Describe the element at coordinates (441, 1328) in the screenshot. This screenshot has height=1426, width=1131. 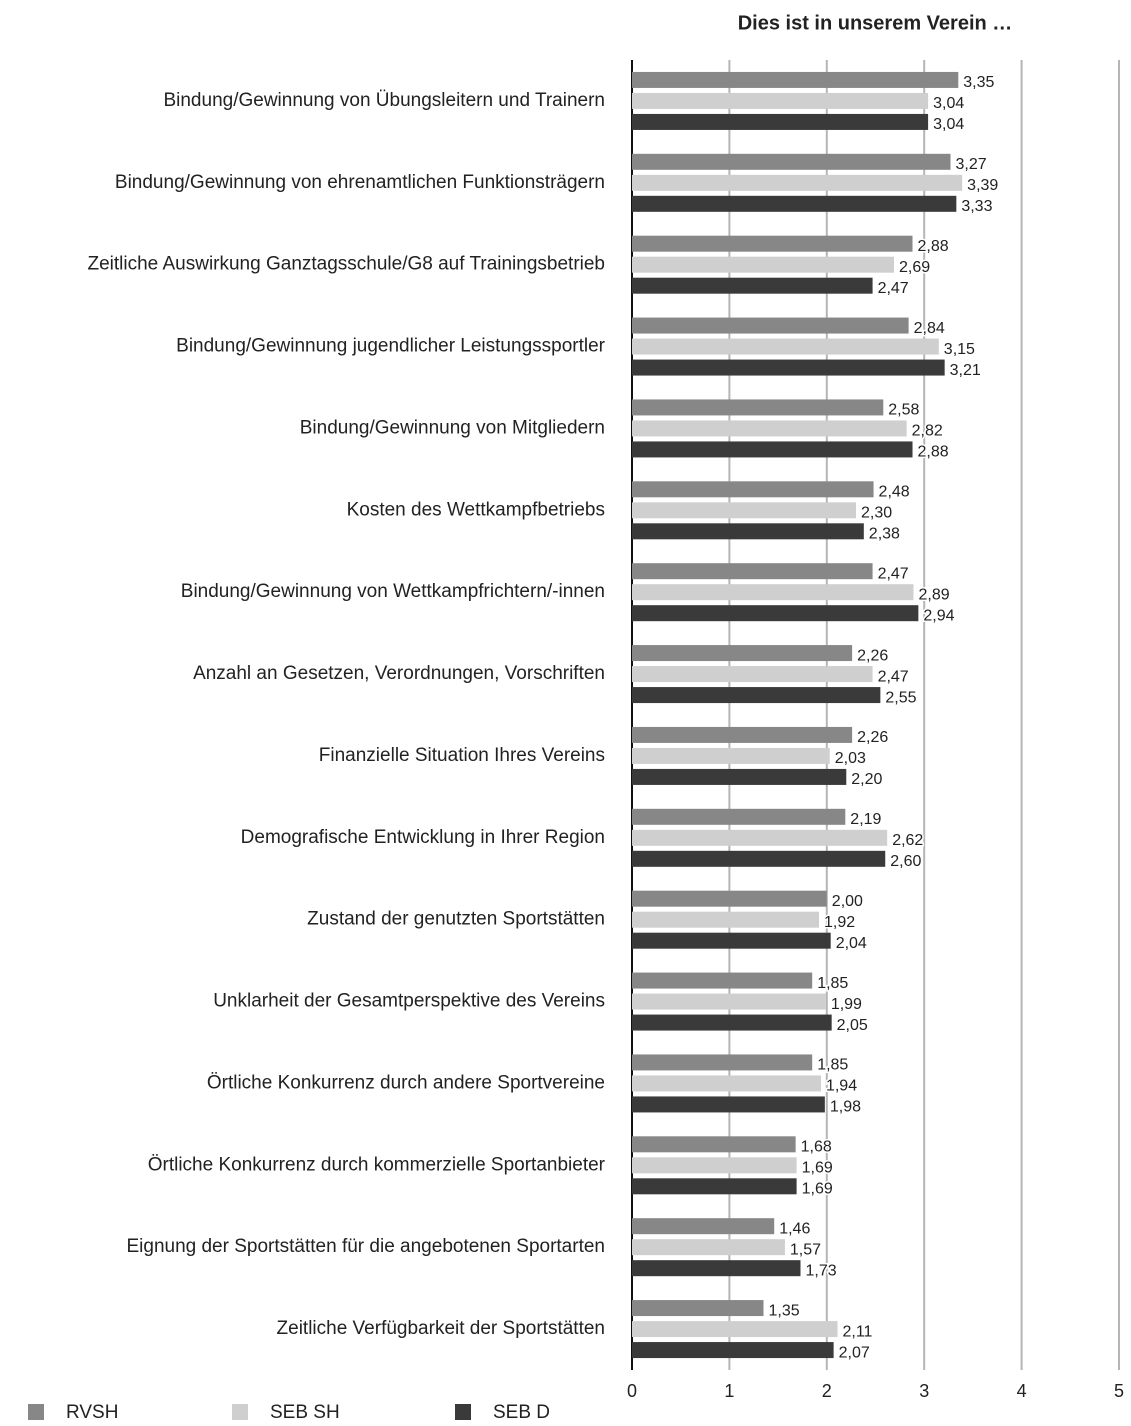
I see `category-label: Zeitliche Verfügbarkeit der Sportstätten` at that location.